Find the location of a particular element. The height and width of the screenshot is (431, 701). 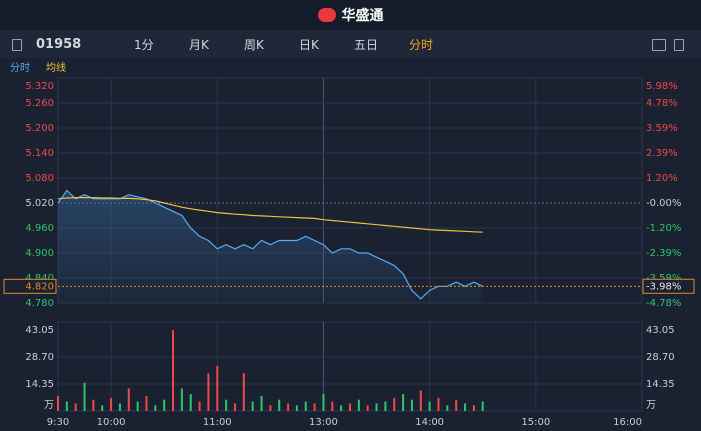

x-tick-label: 15:00 is located at coordinates (535, 422).